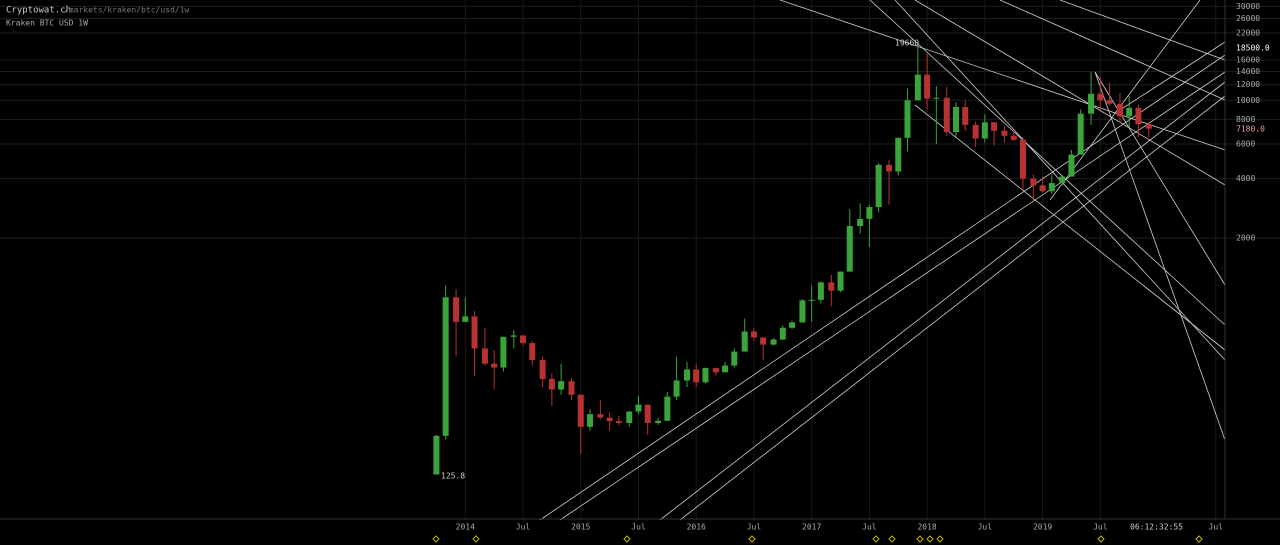 Image resolution: width=1280 pixels, height=545 pixels. What do you see at coordinates (1248, 18) in the screenshot?
I see `y-tick-label: 26000` at bounding box center [1248, 18].